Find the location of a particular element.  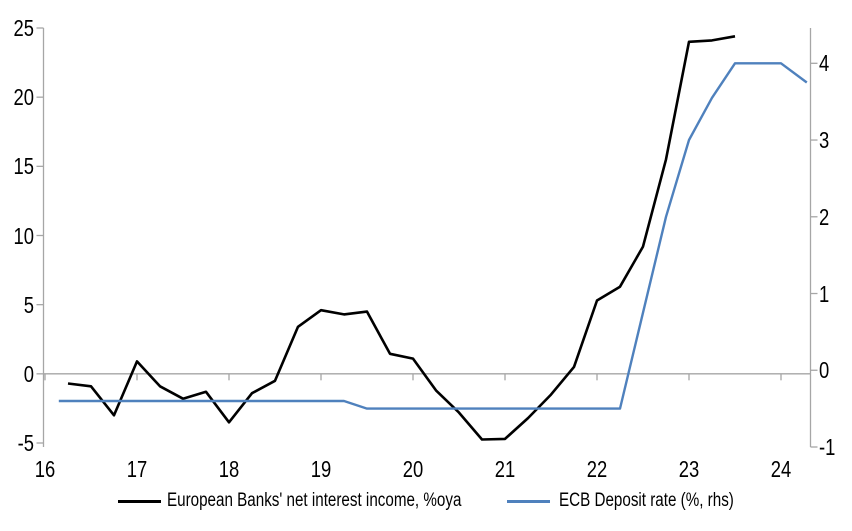

legend-swatch-black-line is located at coordinates (139, 501).